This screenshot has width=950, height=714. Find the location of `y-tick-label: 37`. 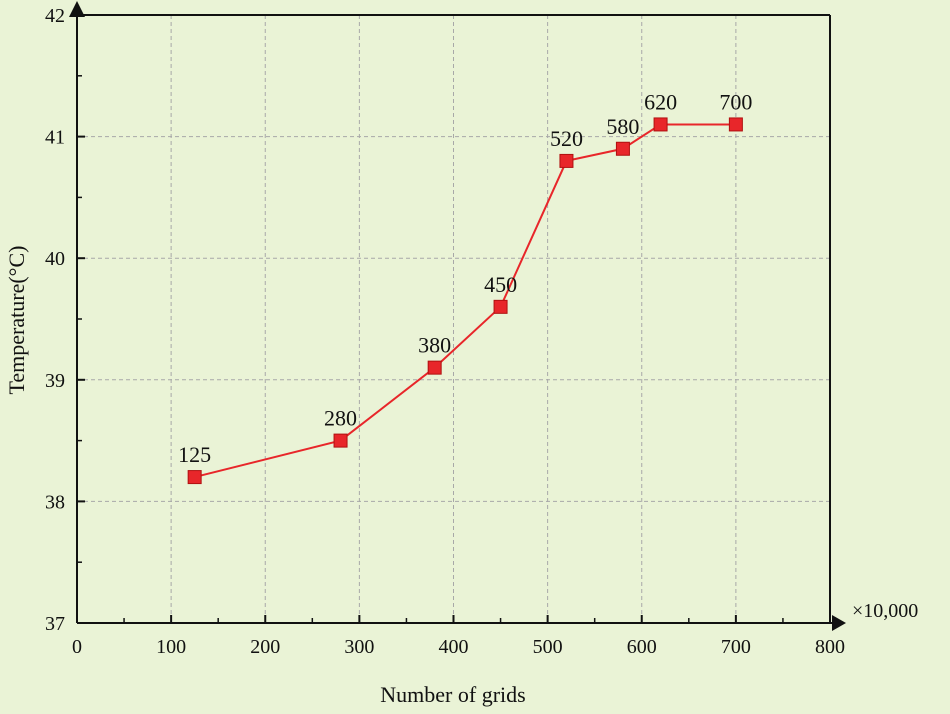

y-tick-label: 37 is located at coordinates (55, 624).